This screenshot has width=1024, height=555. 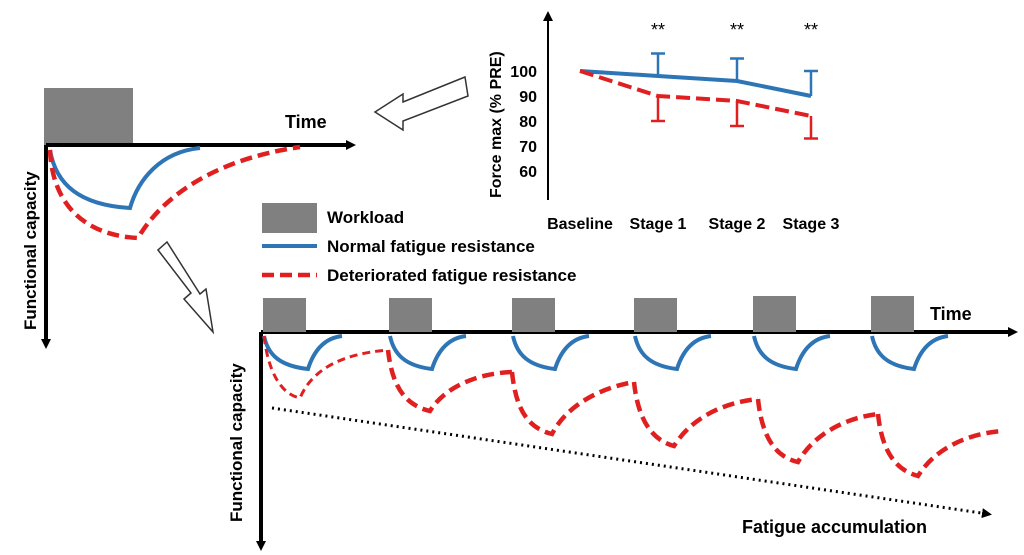 I want to click on bottom-capacity-label: Functional capacity, so click(x=236, y=442).